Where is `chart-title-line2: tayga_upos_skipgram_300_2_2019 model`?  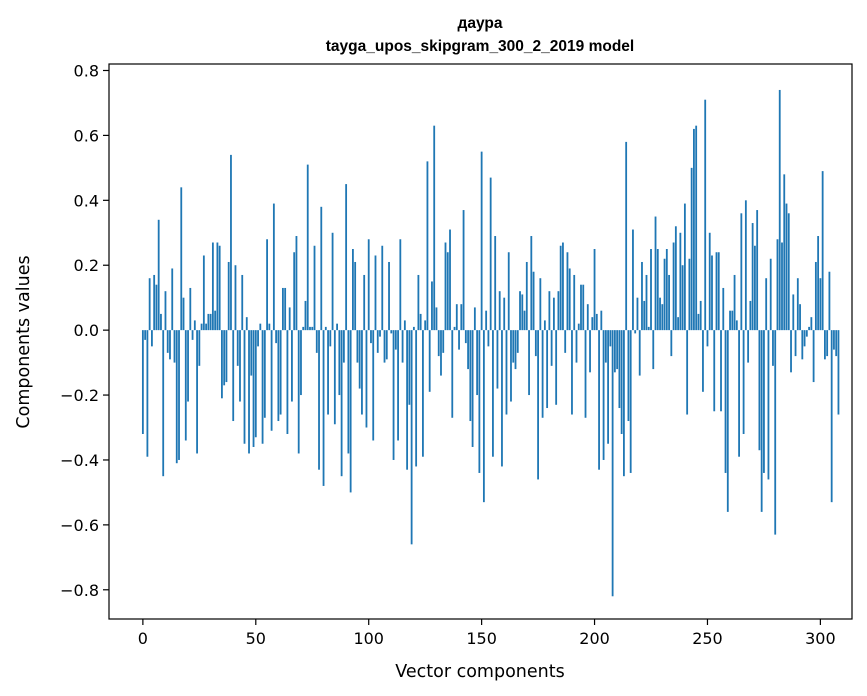
chart-title-line2: tayga_upos_skipgram_300_2_2019 model is located at coordinates (480, 46).